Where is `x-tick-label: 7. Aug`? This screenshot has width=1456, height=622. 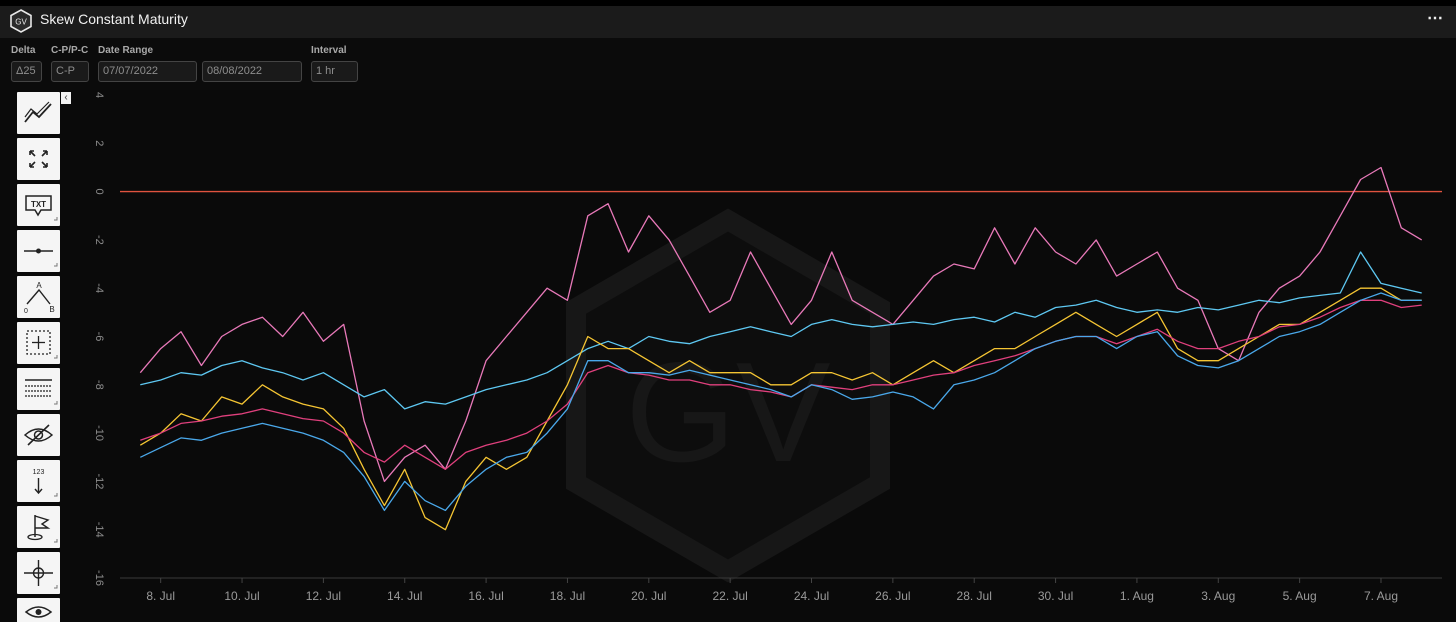
x-tick-label: 7. Aug is located at coordinates (1381, 596).